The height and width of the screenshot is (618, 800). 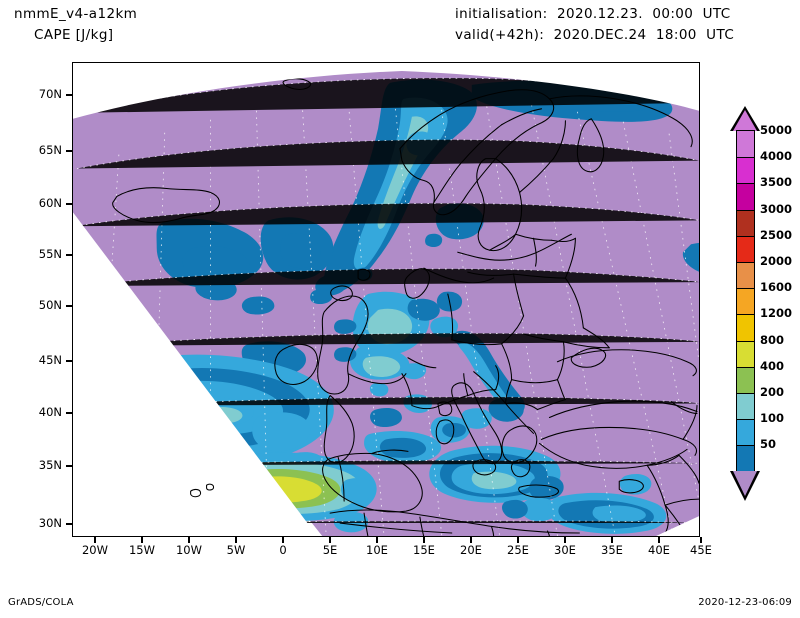 What do you see at coordinates (744, 120) in the screenshot?
I see `colorbar-over-arrow-fill` at bounding box center [744, 120].